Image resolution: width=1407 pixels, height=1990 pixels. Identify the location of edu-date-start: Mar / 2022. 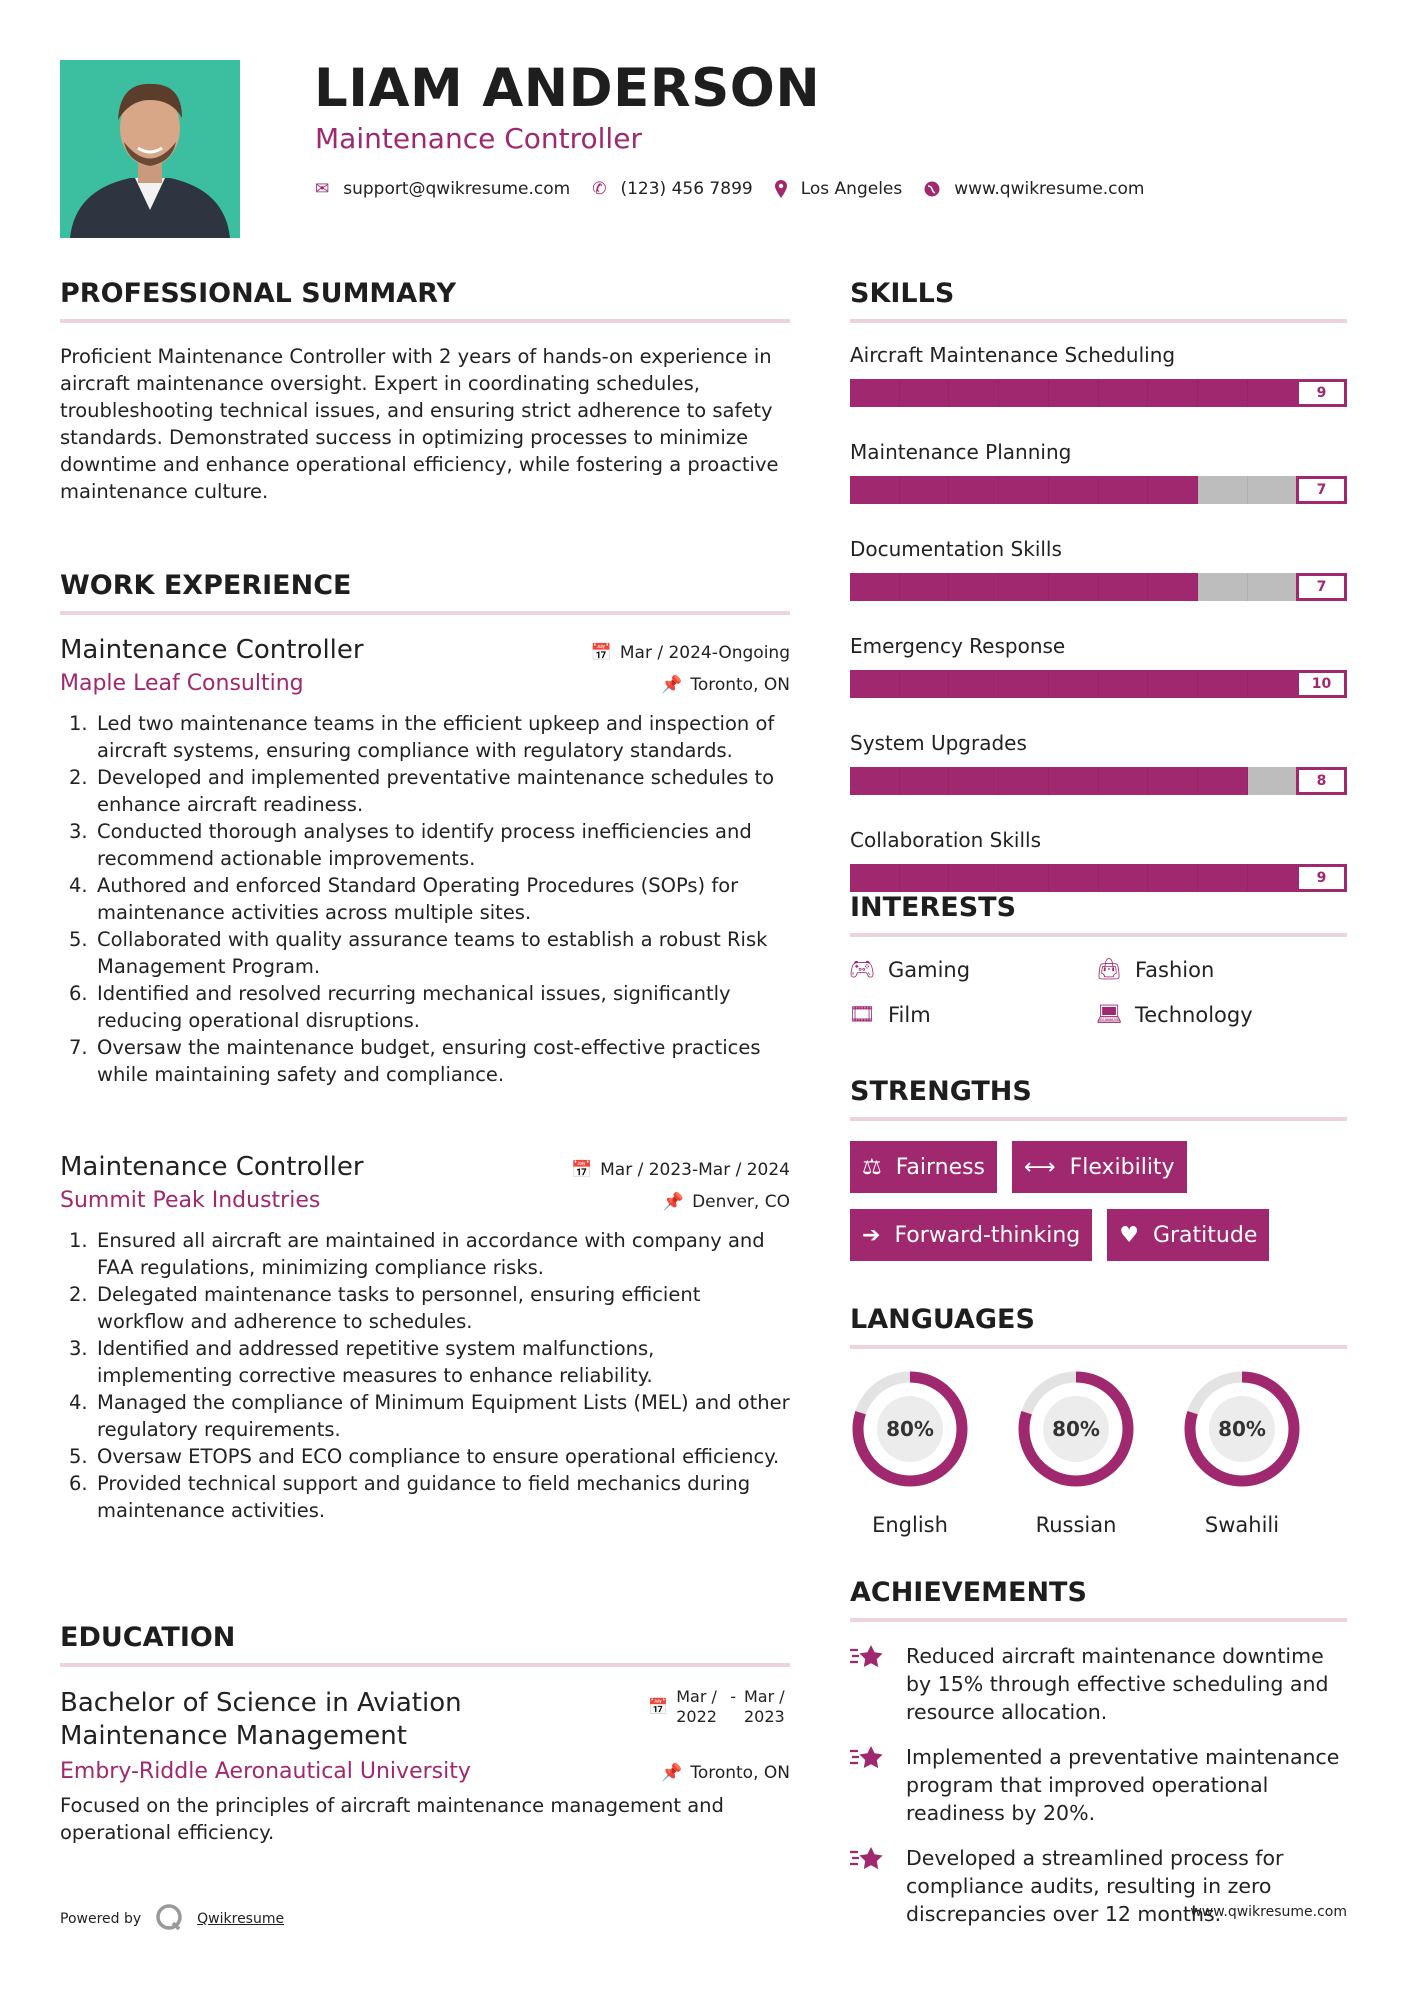
(696, 1706).